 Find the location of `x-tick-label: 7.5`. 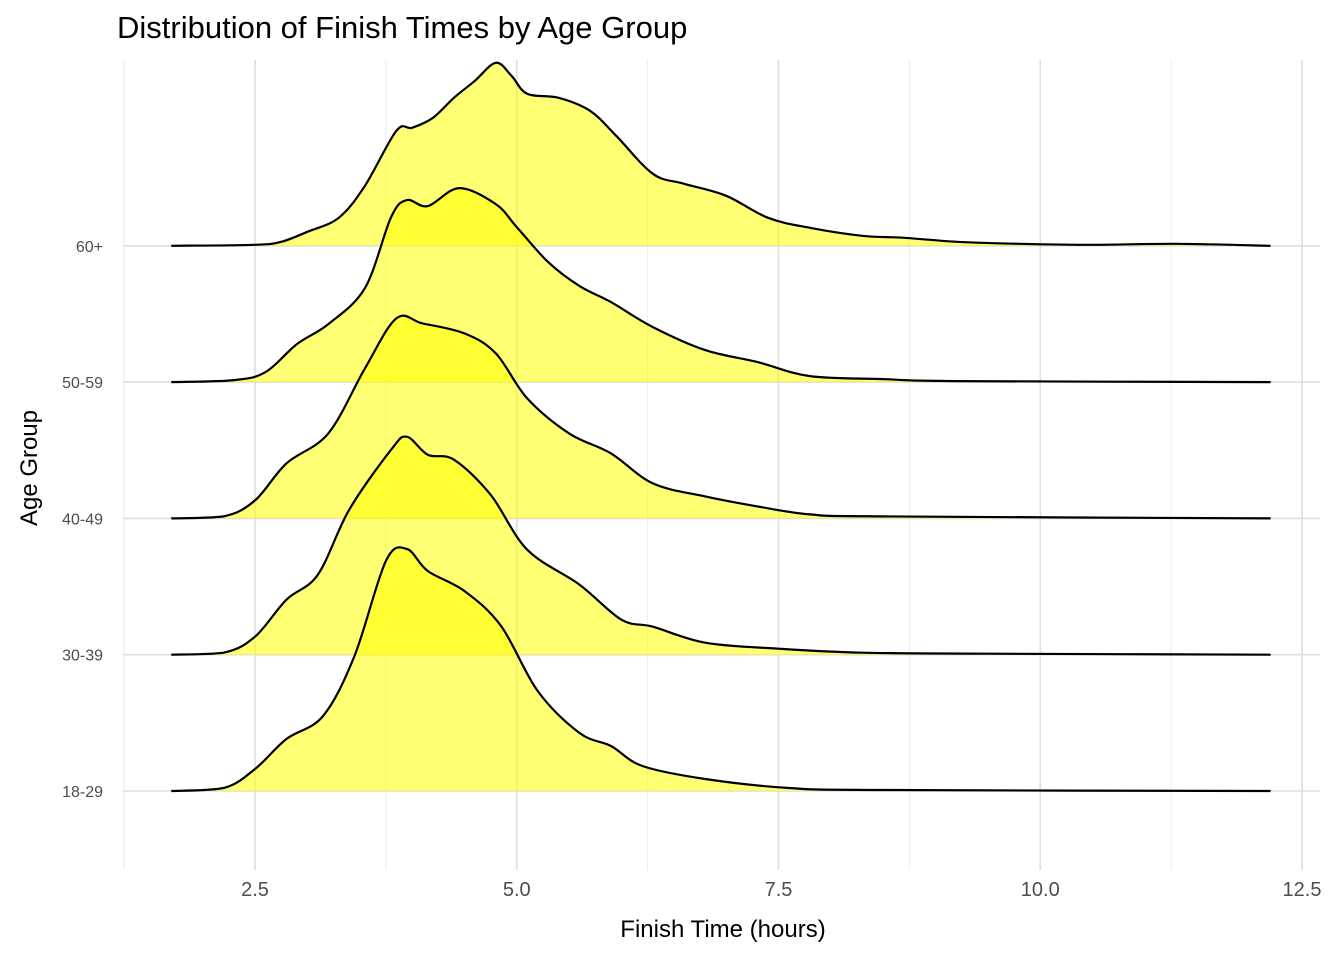

x-tick-label: 7.5 is located at coordinates (779, 890).